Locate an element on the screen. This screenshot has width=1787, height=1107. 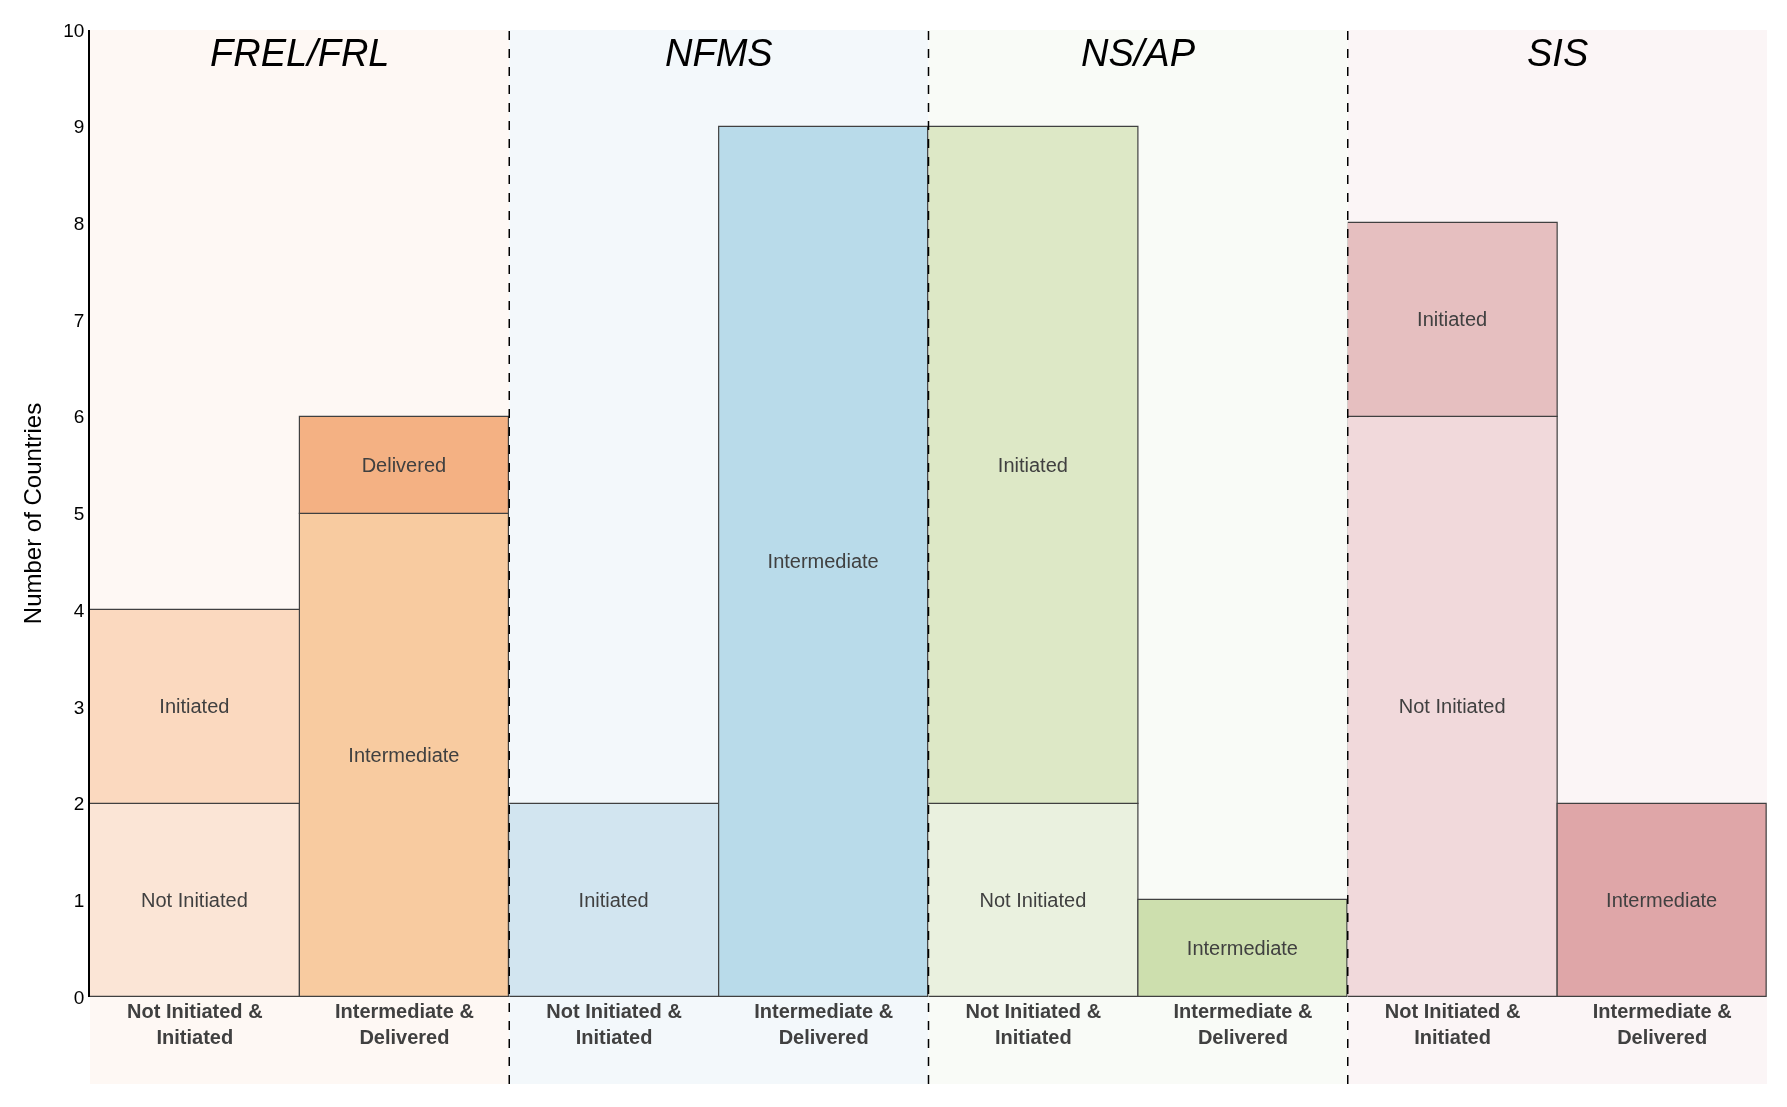
data-label: Delivered is located at coordinates (404, 464).